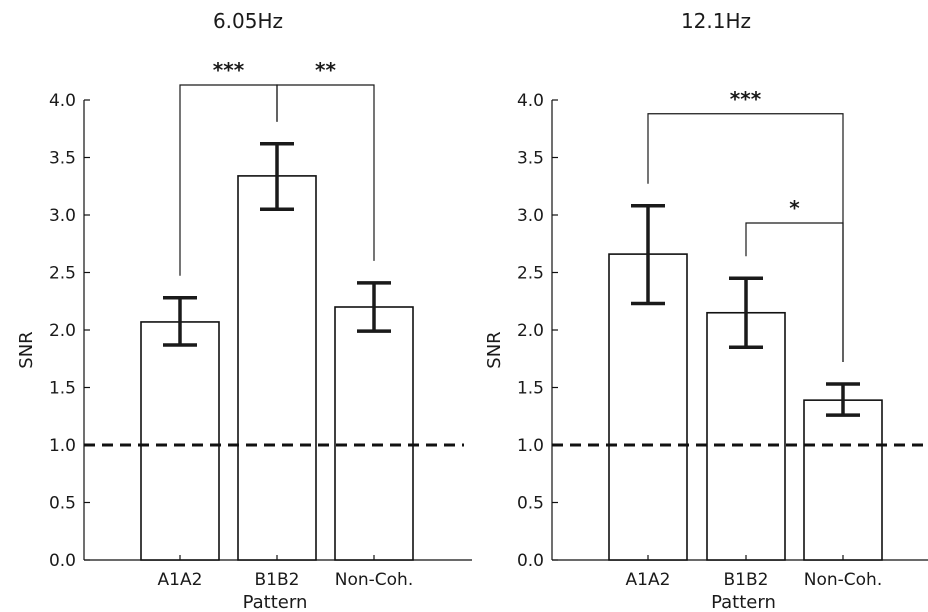  I want to click on panel-title: 12.1Hz, so click(716, 21).